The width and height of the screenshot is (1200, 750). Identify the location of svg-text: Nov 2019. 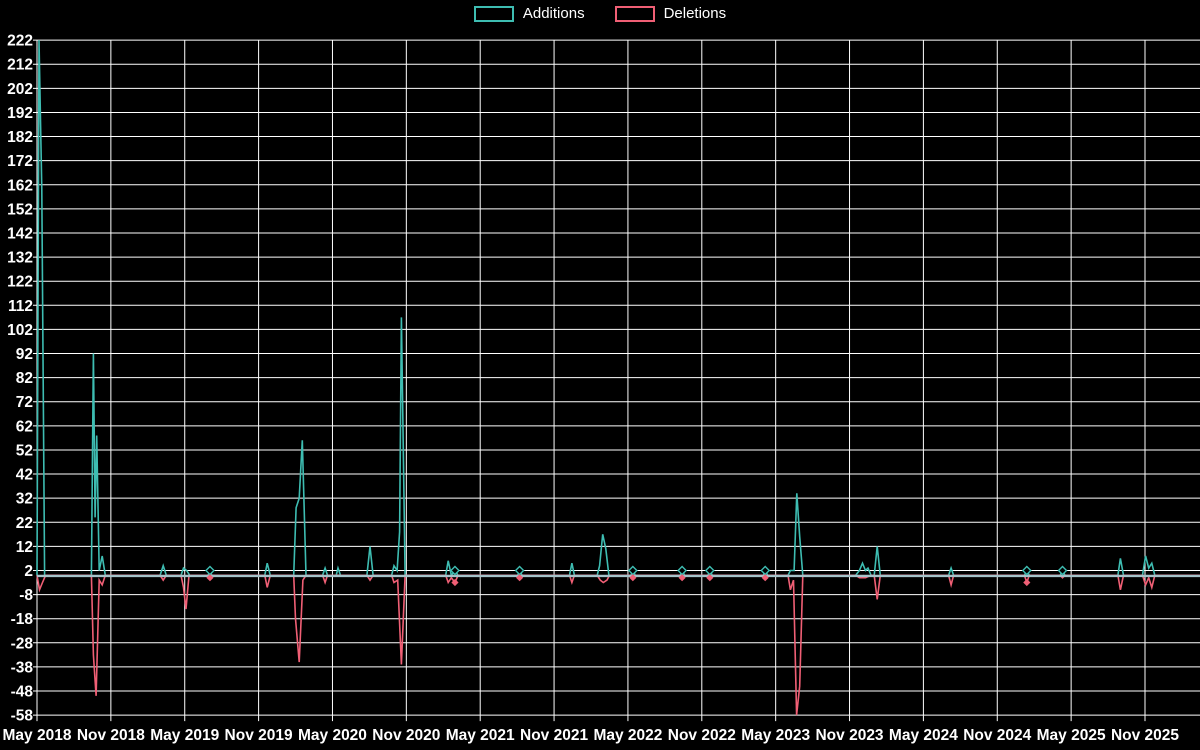
(259, 735).